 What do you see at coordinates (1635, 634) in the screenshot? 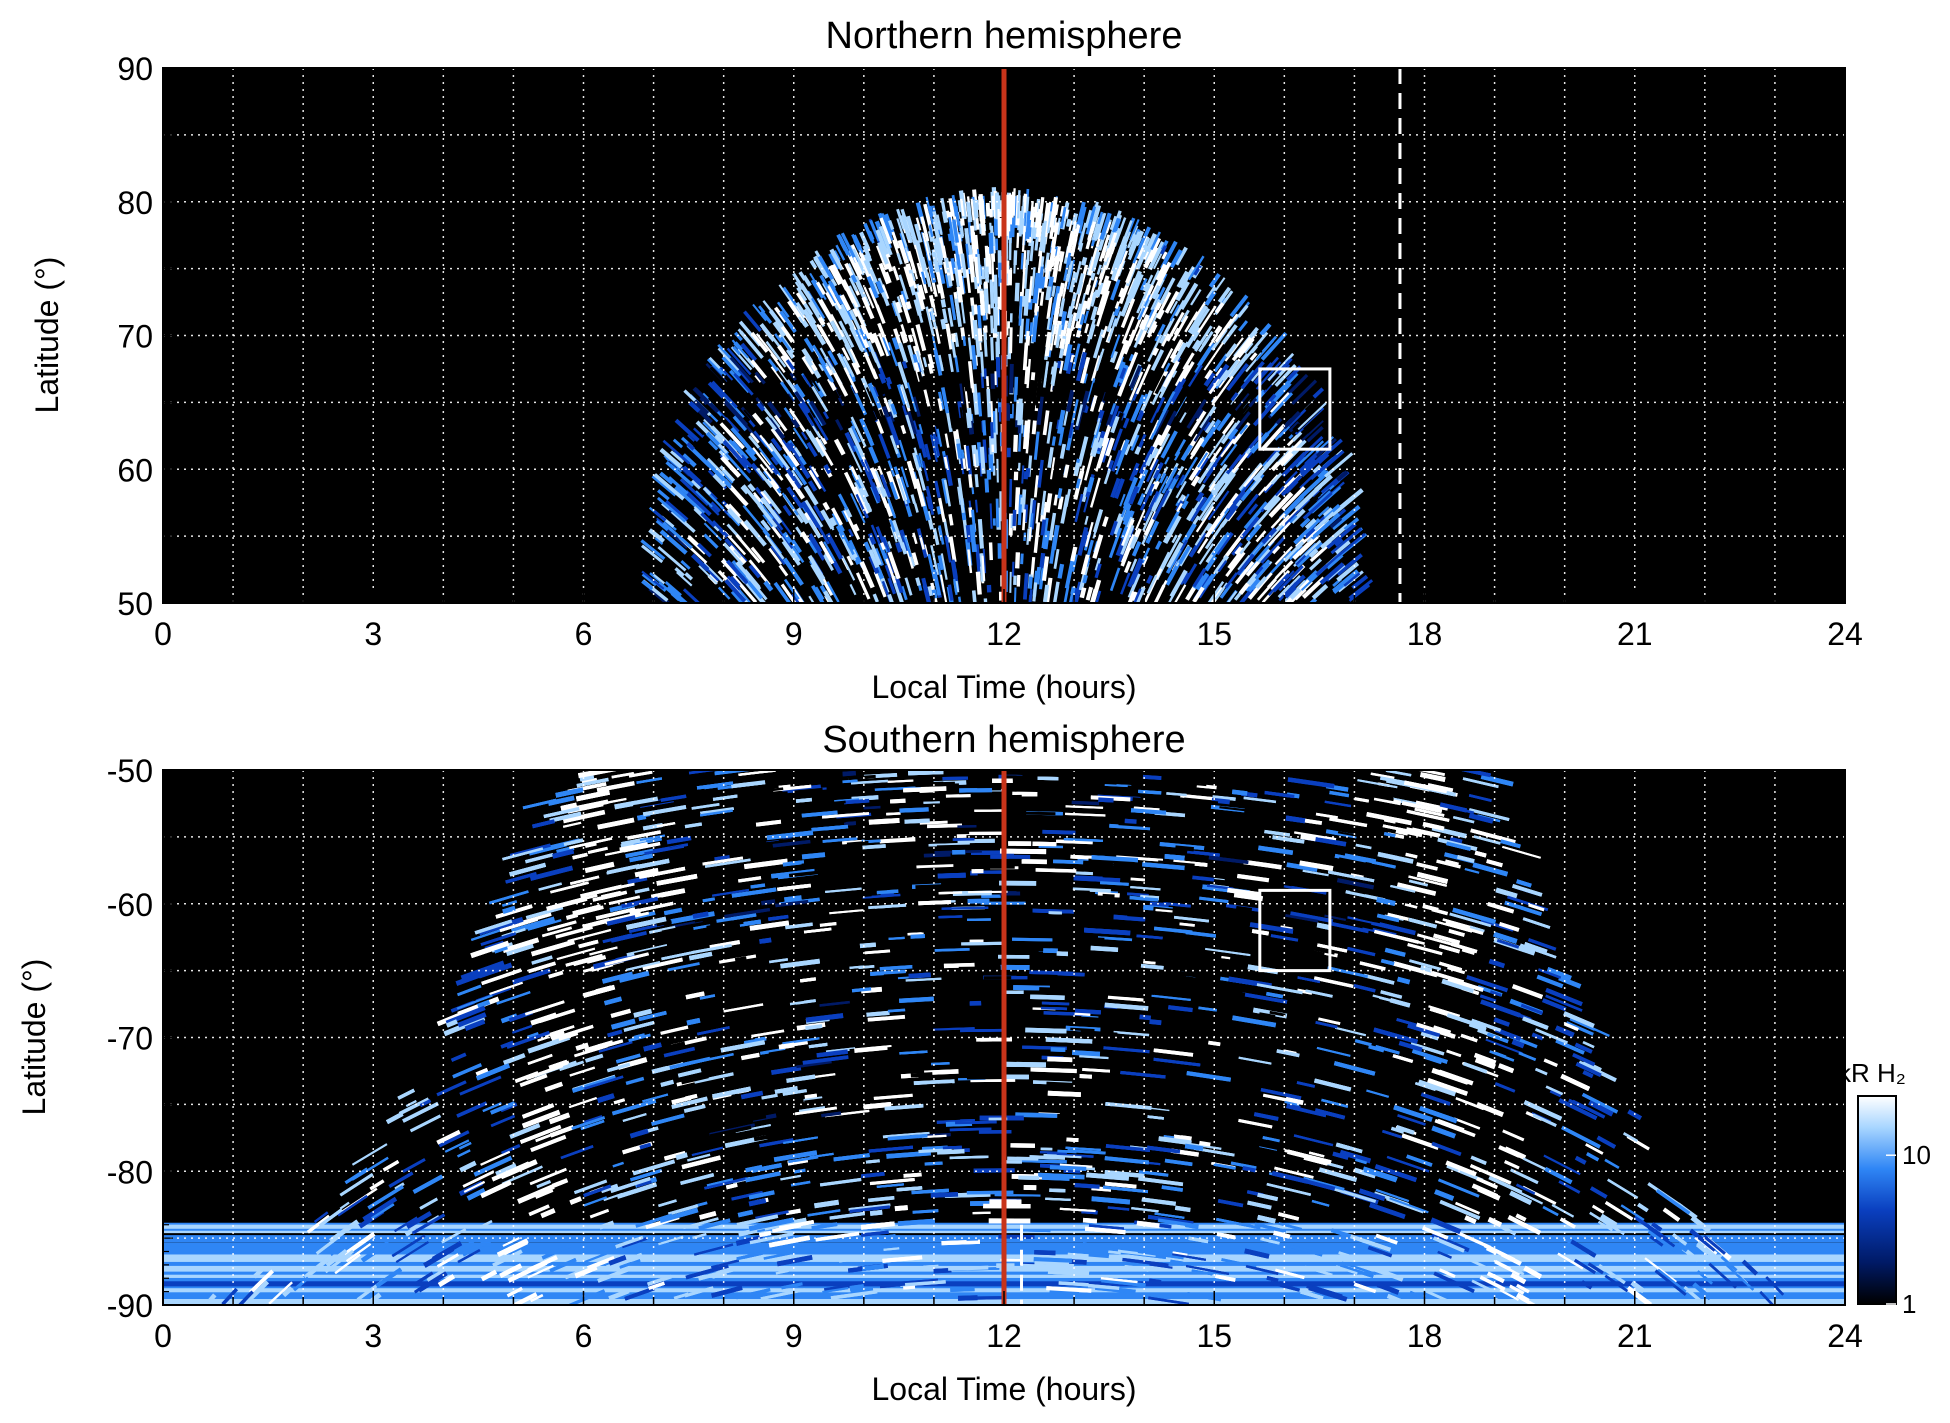
I see `north-x-tick-label: 21` at bounding box center [1635, 634].